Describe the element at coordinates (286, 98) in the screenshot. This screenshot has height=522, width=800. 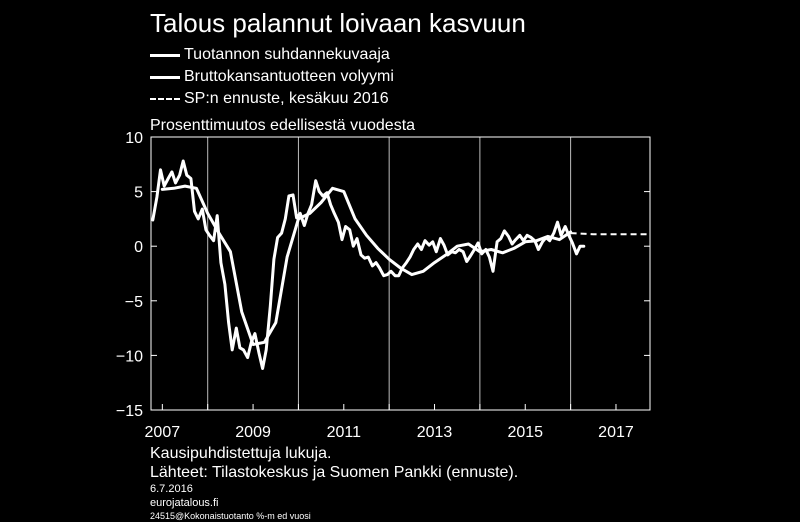
I see `legend-label: SP:n ennuste, kesäkuu 2016` at that location.